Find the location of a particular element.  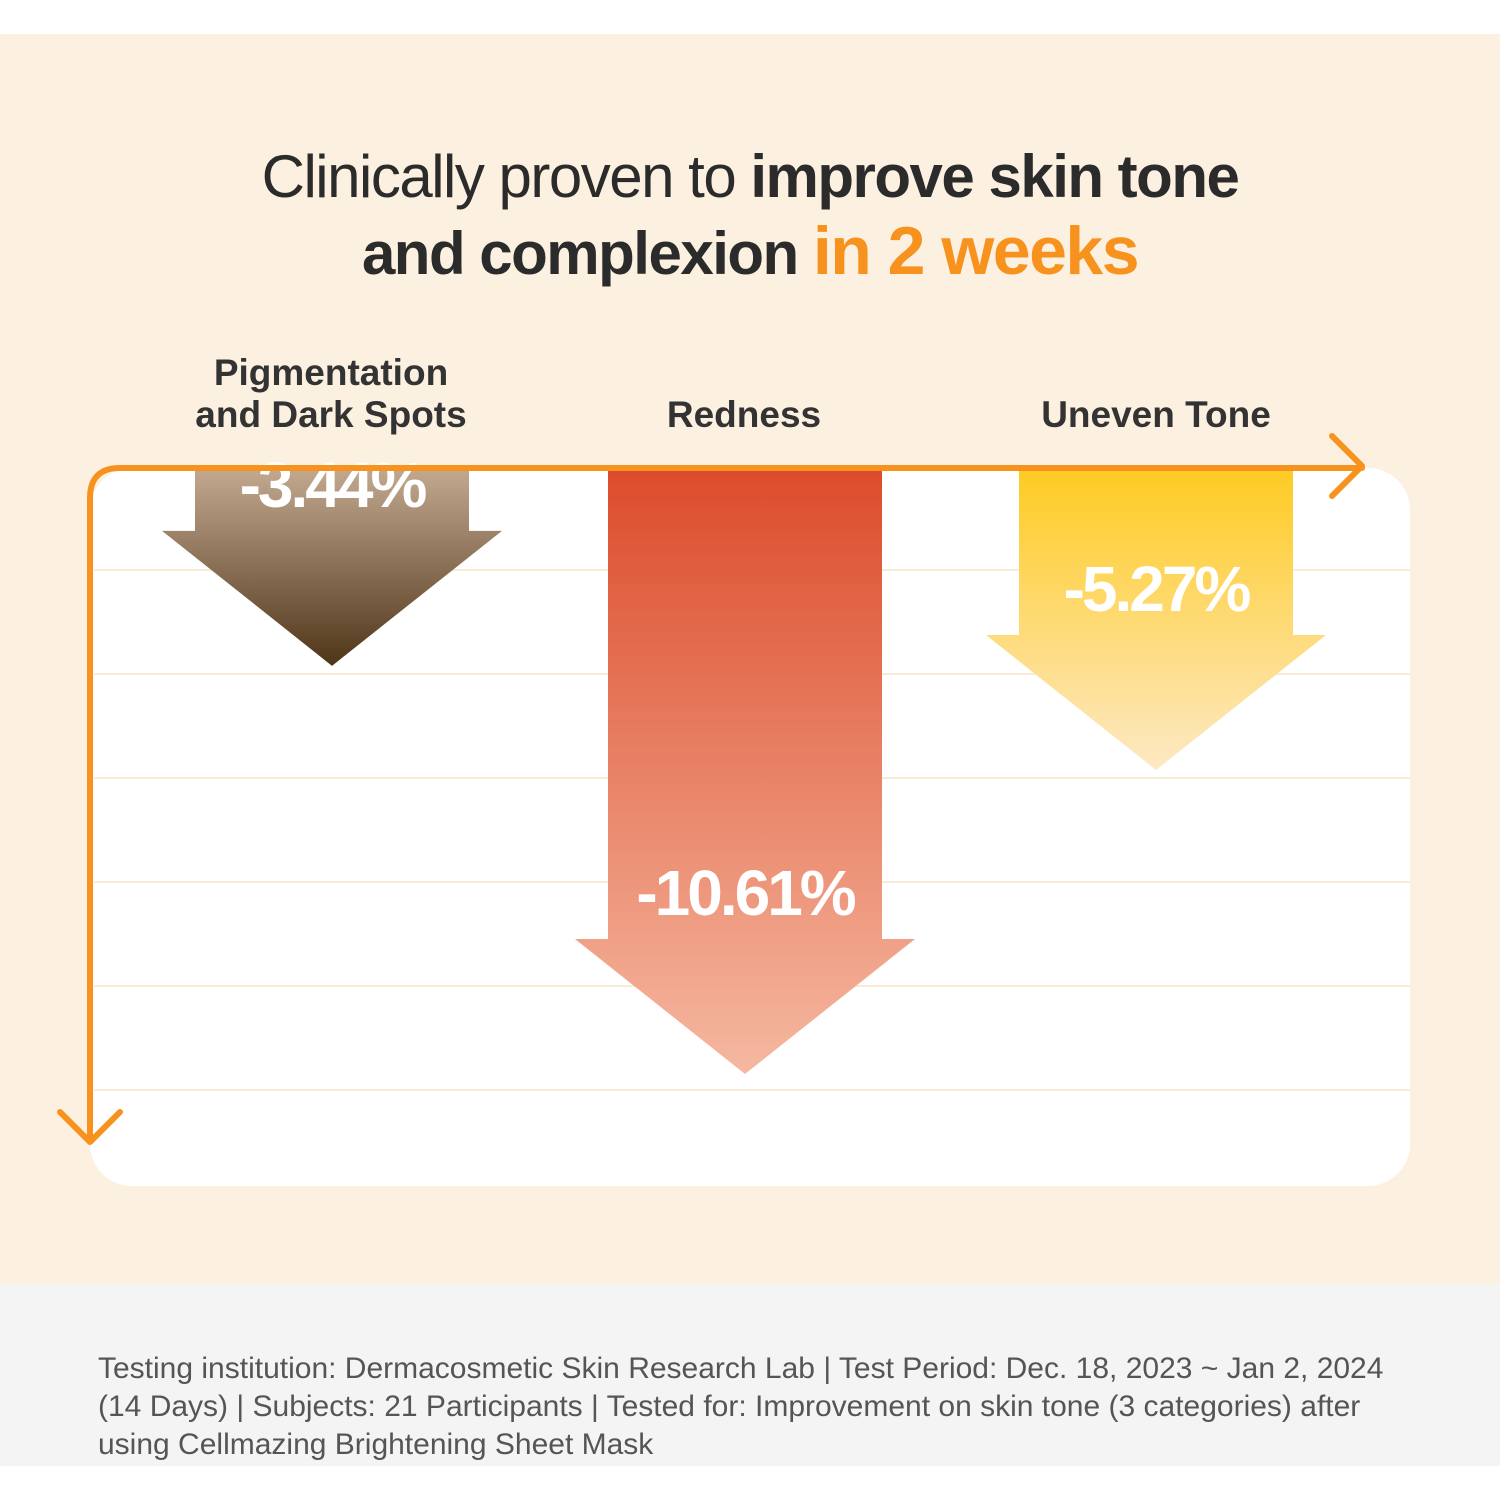

headline-accent-text: in 2 weeks is located at coordinates (976, 251).